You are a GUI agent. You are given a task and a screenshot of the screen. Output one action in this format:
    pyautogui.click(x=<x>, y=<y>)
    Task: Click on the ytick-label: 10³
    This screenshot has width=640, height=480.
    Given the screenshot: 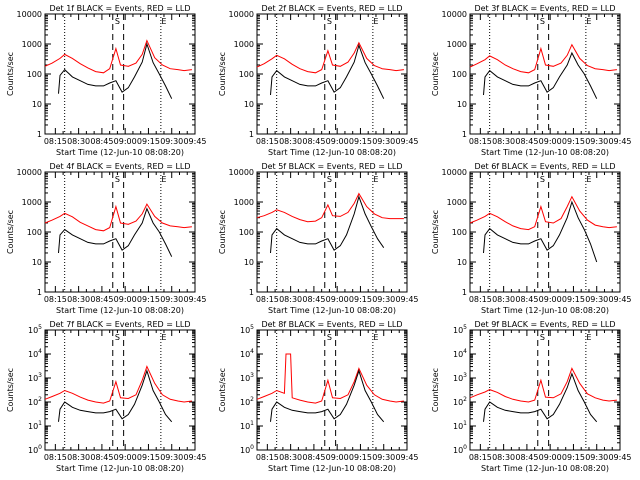 What is the action you would take?
    pyautogui.click(x=460, y=377)
    